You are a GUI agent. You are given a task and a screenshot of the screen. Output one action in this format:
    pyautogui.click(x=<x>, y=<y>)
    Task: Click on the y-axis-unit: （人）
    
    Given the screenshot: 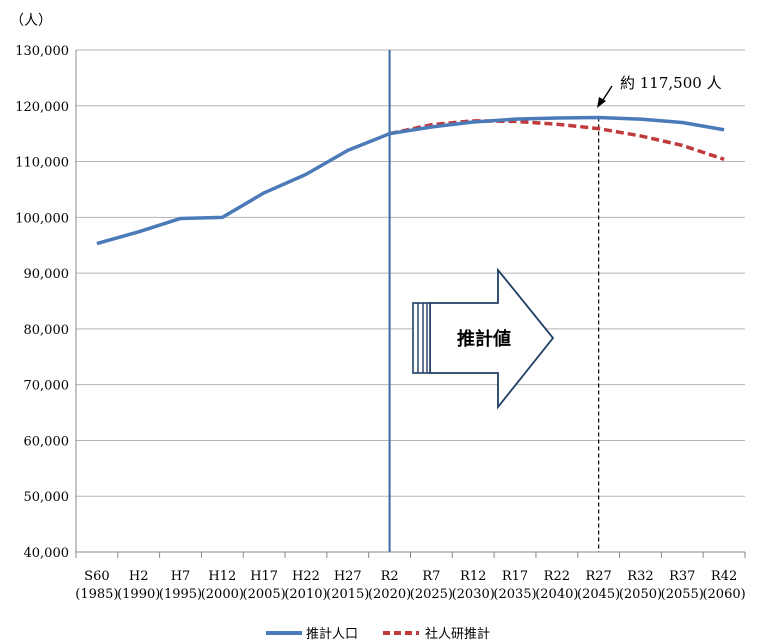 What is the action you would take?
    pyautogui.click(x=31, y=21)
    